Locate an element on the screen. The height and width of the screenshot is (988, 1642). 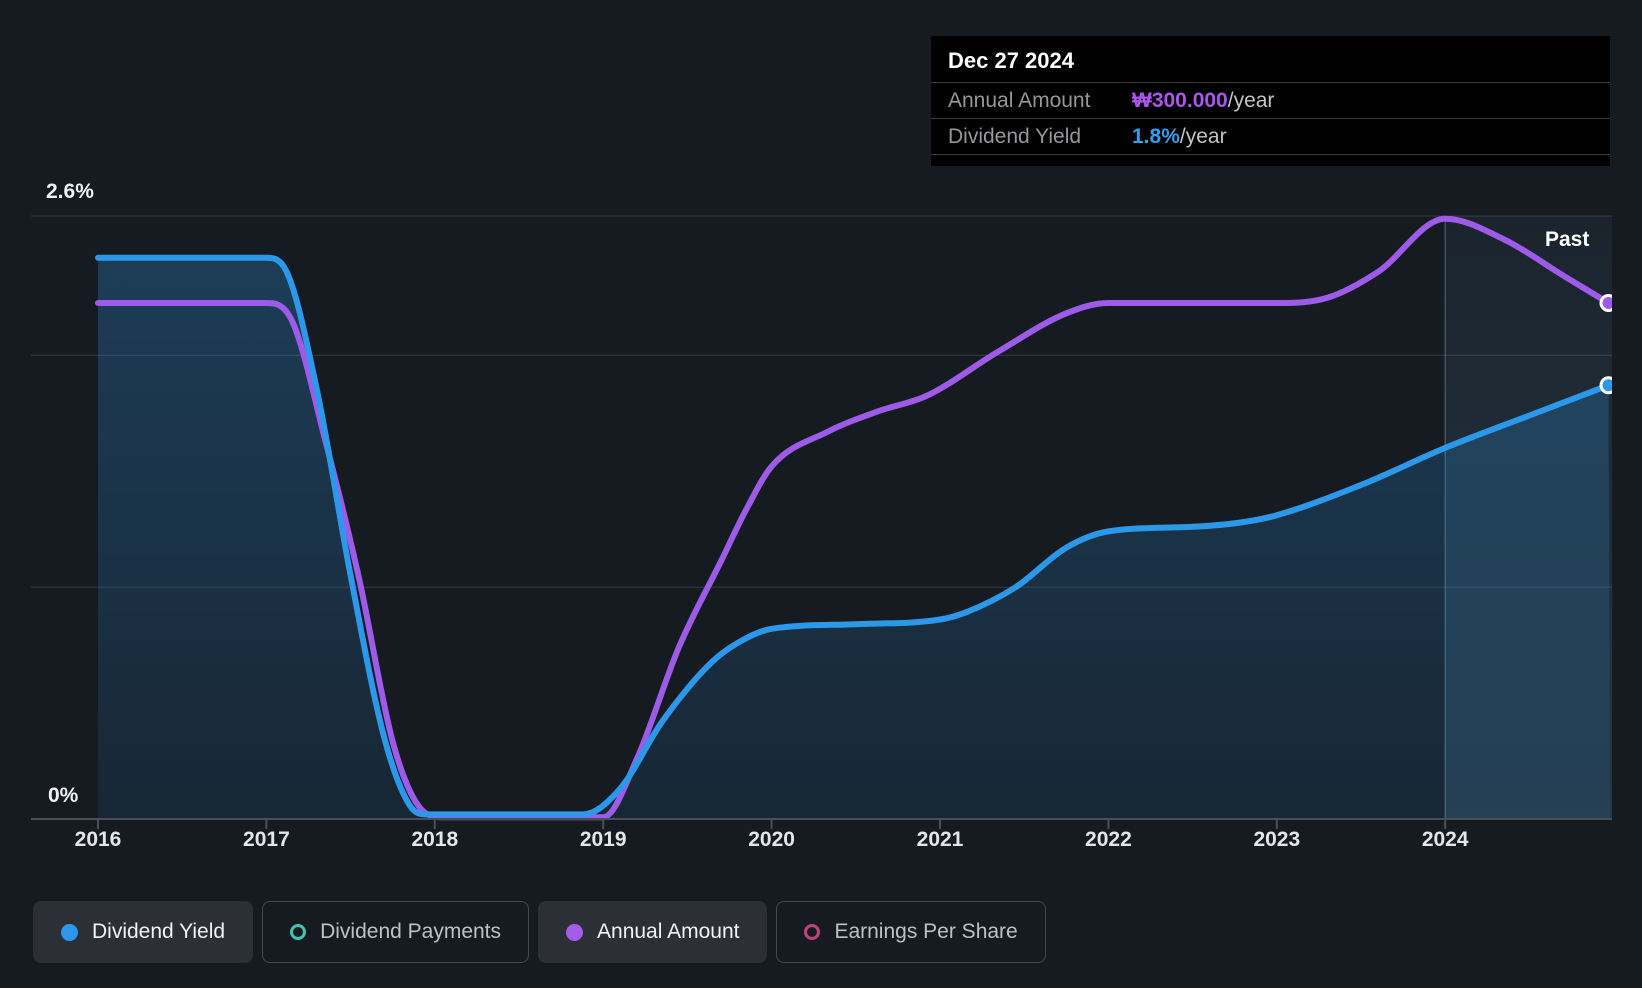
legend-chip-label: Dividend Yield is located at coordinates (159, 931).